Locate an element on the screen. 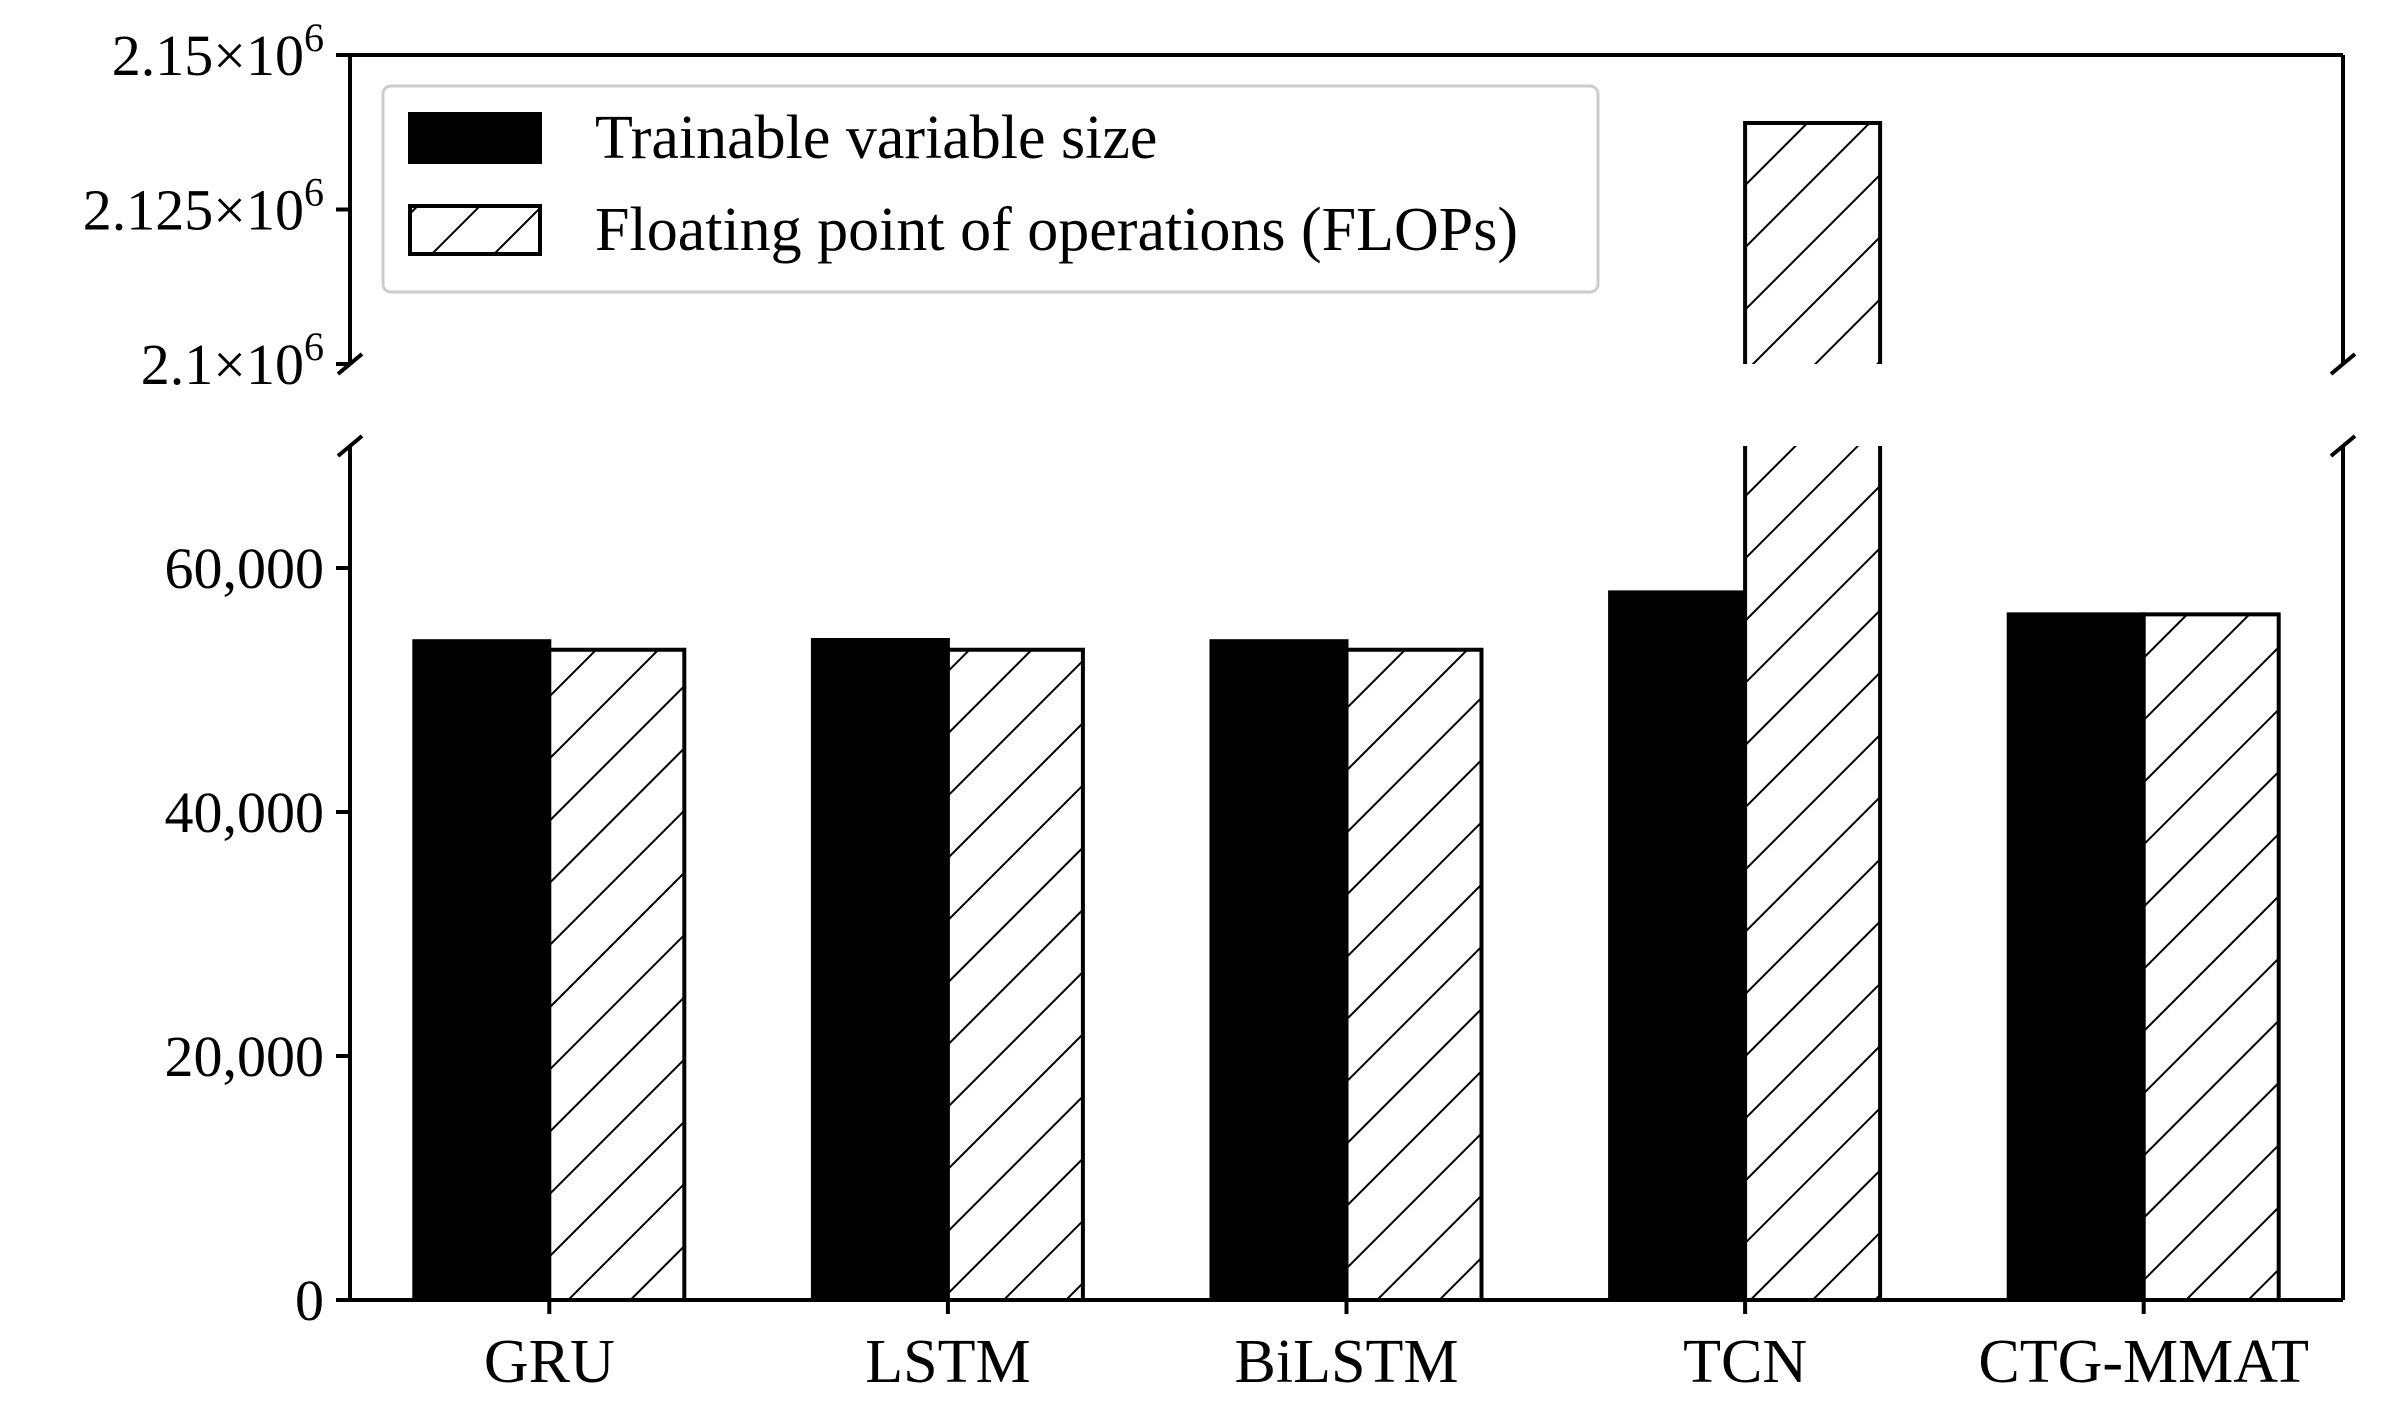 Image resolution: width=2387 pixels, height=1428 pixels. bar-flops-bilstm is located at coordinates (1414, 974).